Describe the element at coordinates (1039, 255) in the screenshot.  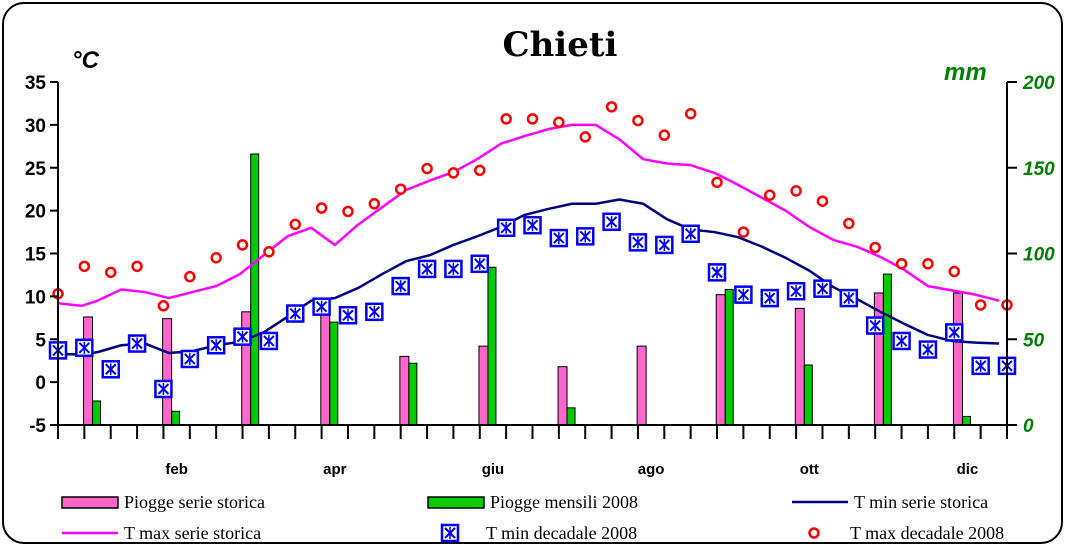
I see `right-tick-label: 100` at that location.